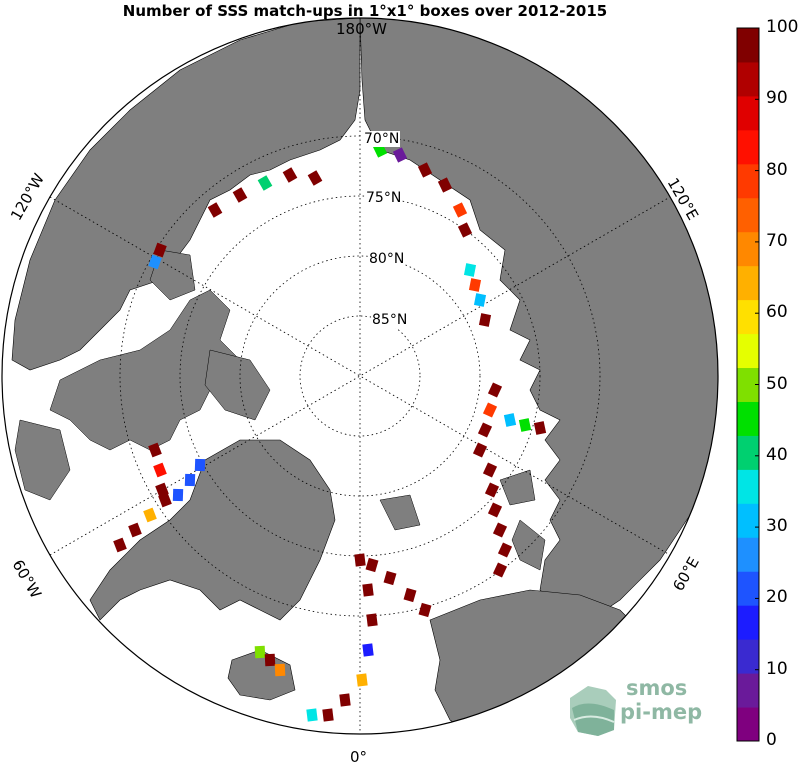 Image resolution: width=804 pixels, height=771 pixels. Describe the element at coordinates (359, 757) in the screenshot. I see `lon-label-bottom: 0°` at that location.